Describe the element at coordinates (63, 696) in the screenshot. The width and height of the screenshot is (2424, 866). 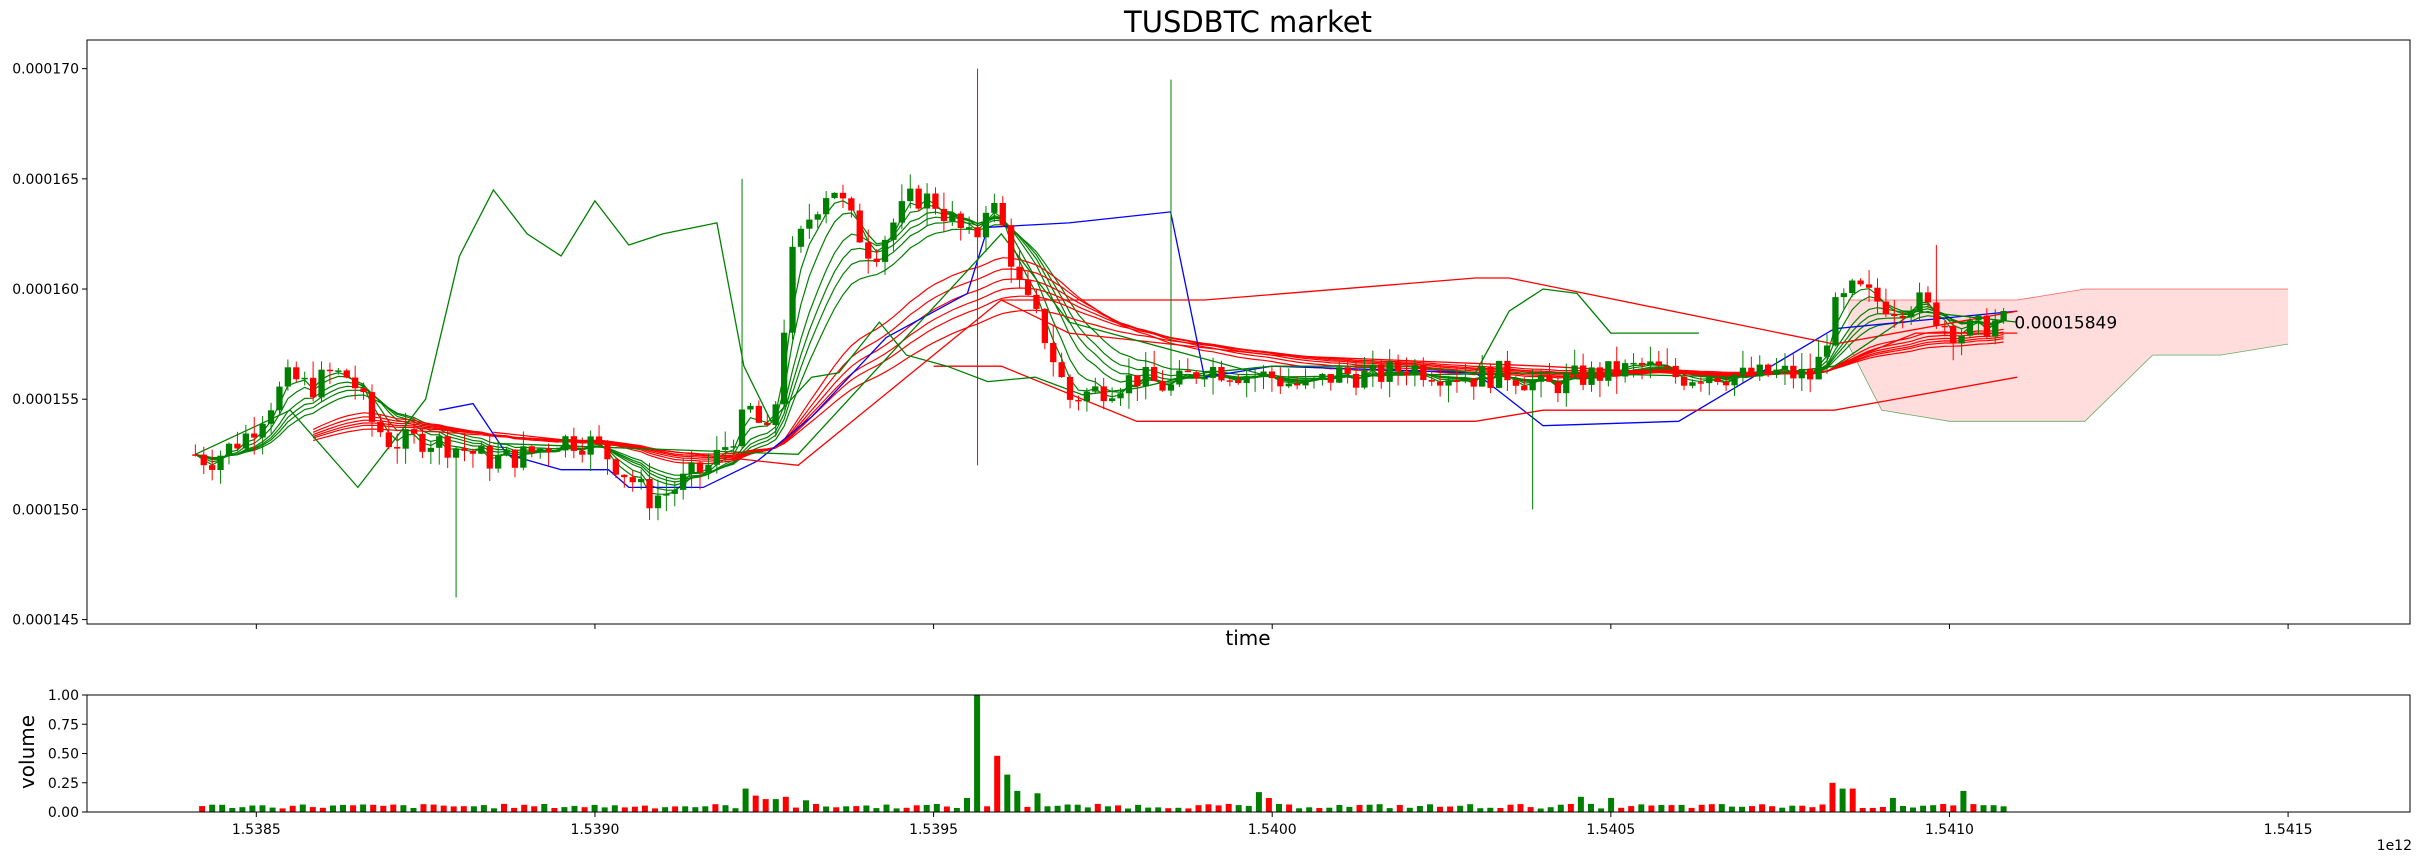
I see `y-tick-label: 1.00` at that location.